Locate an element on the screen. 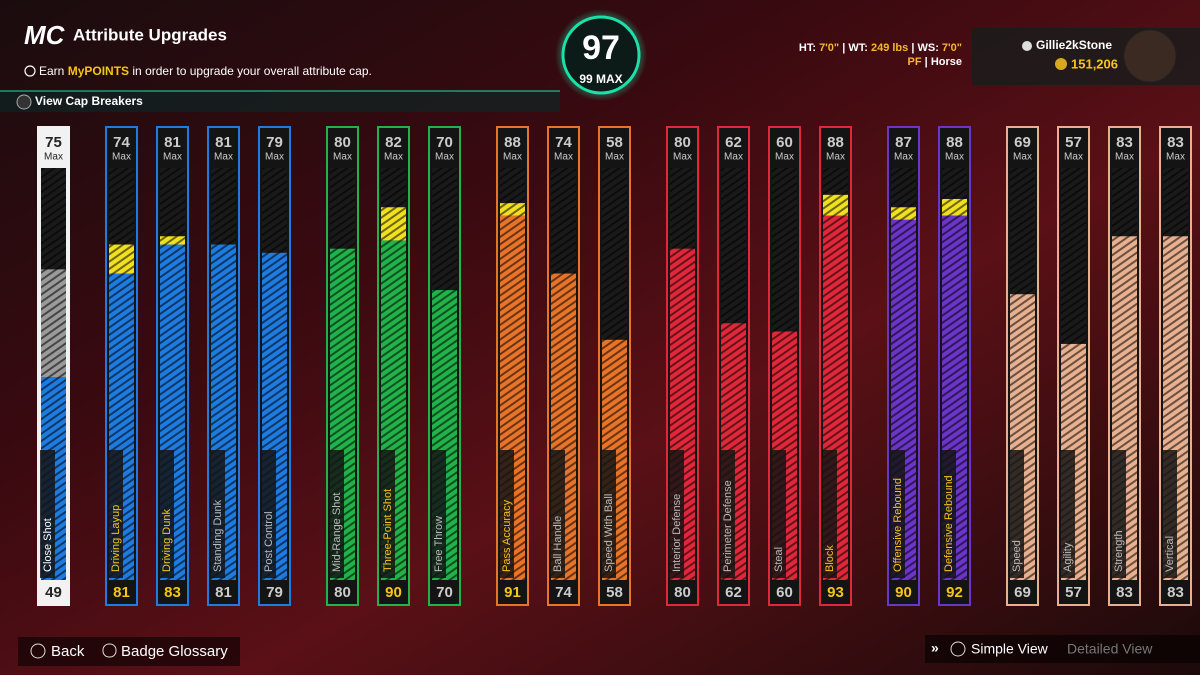  current-value: 58 is located at coordinates (614, 592).